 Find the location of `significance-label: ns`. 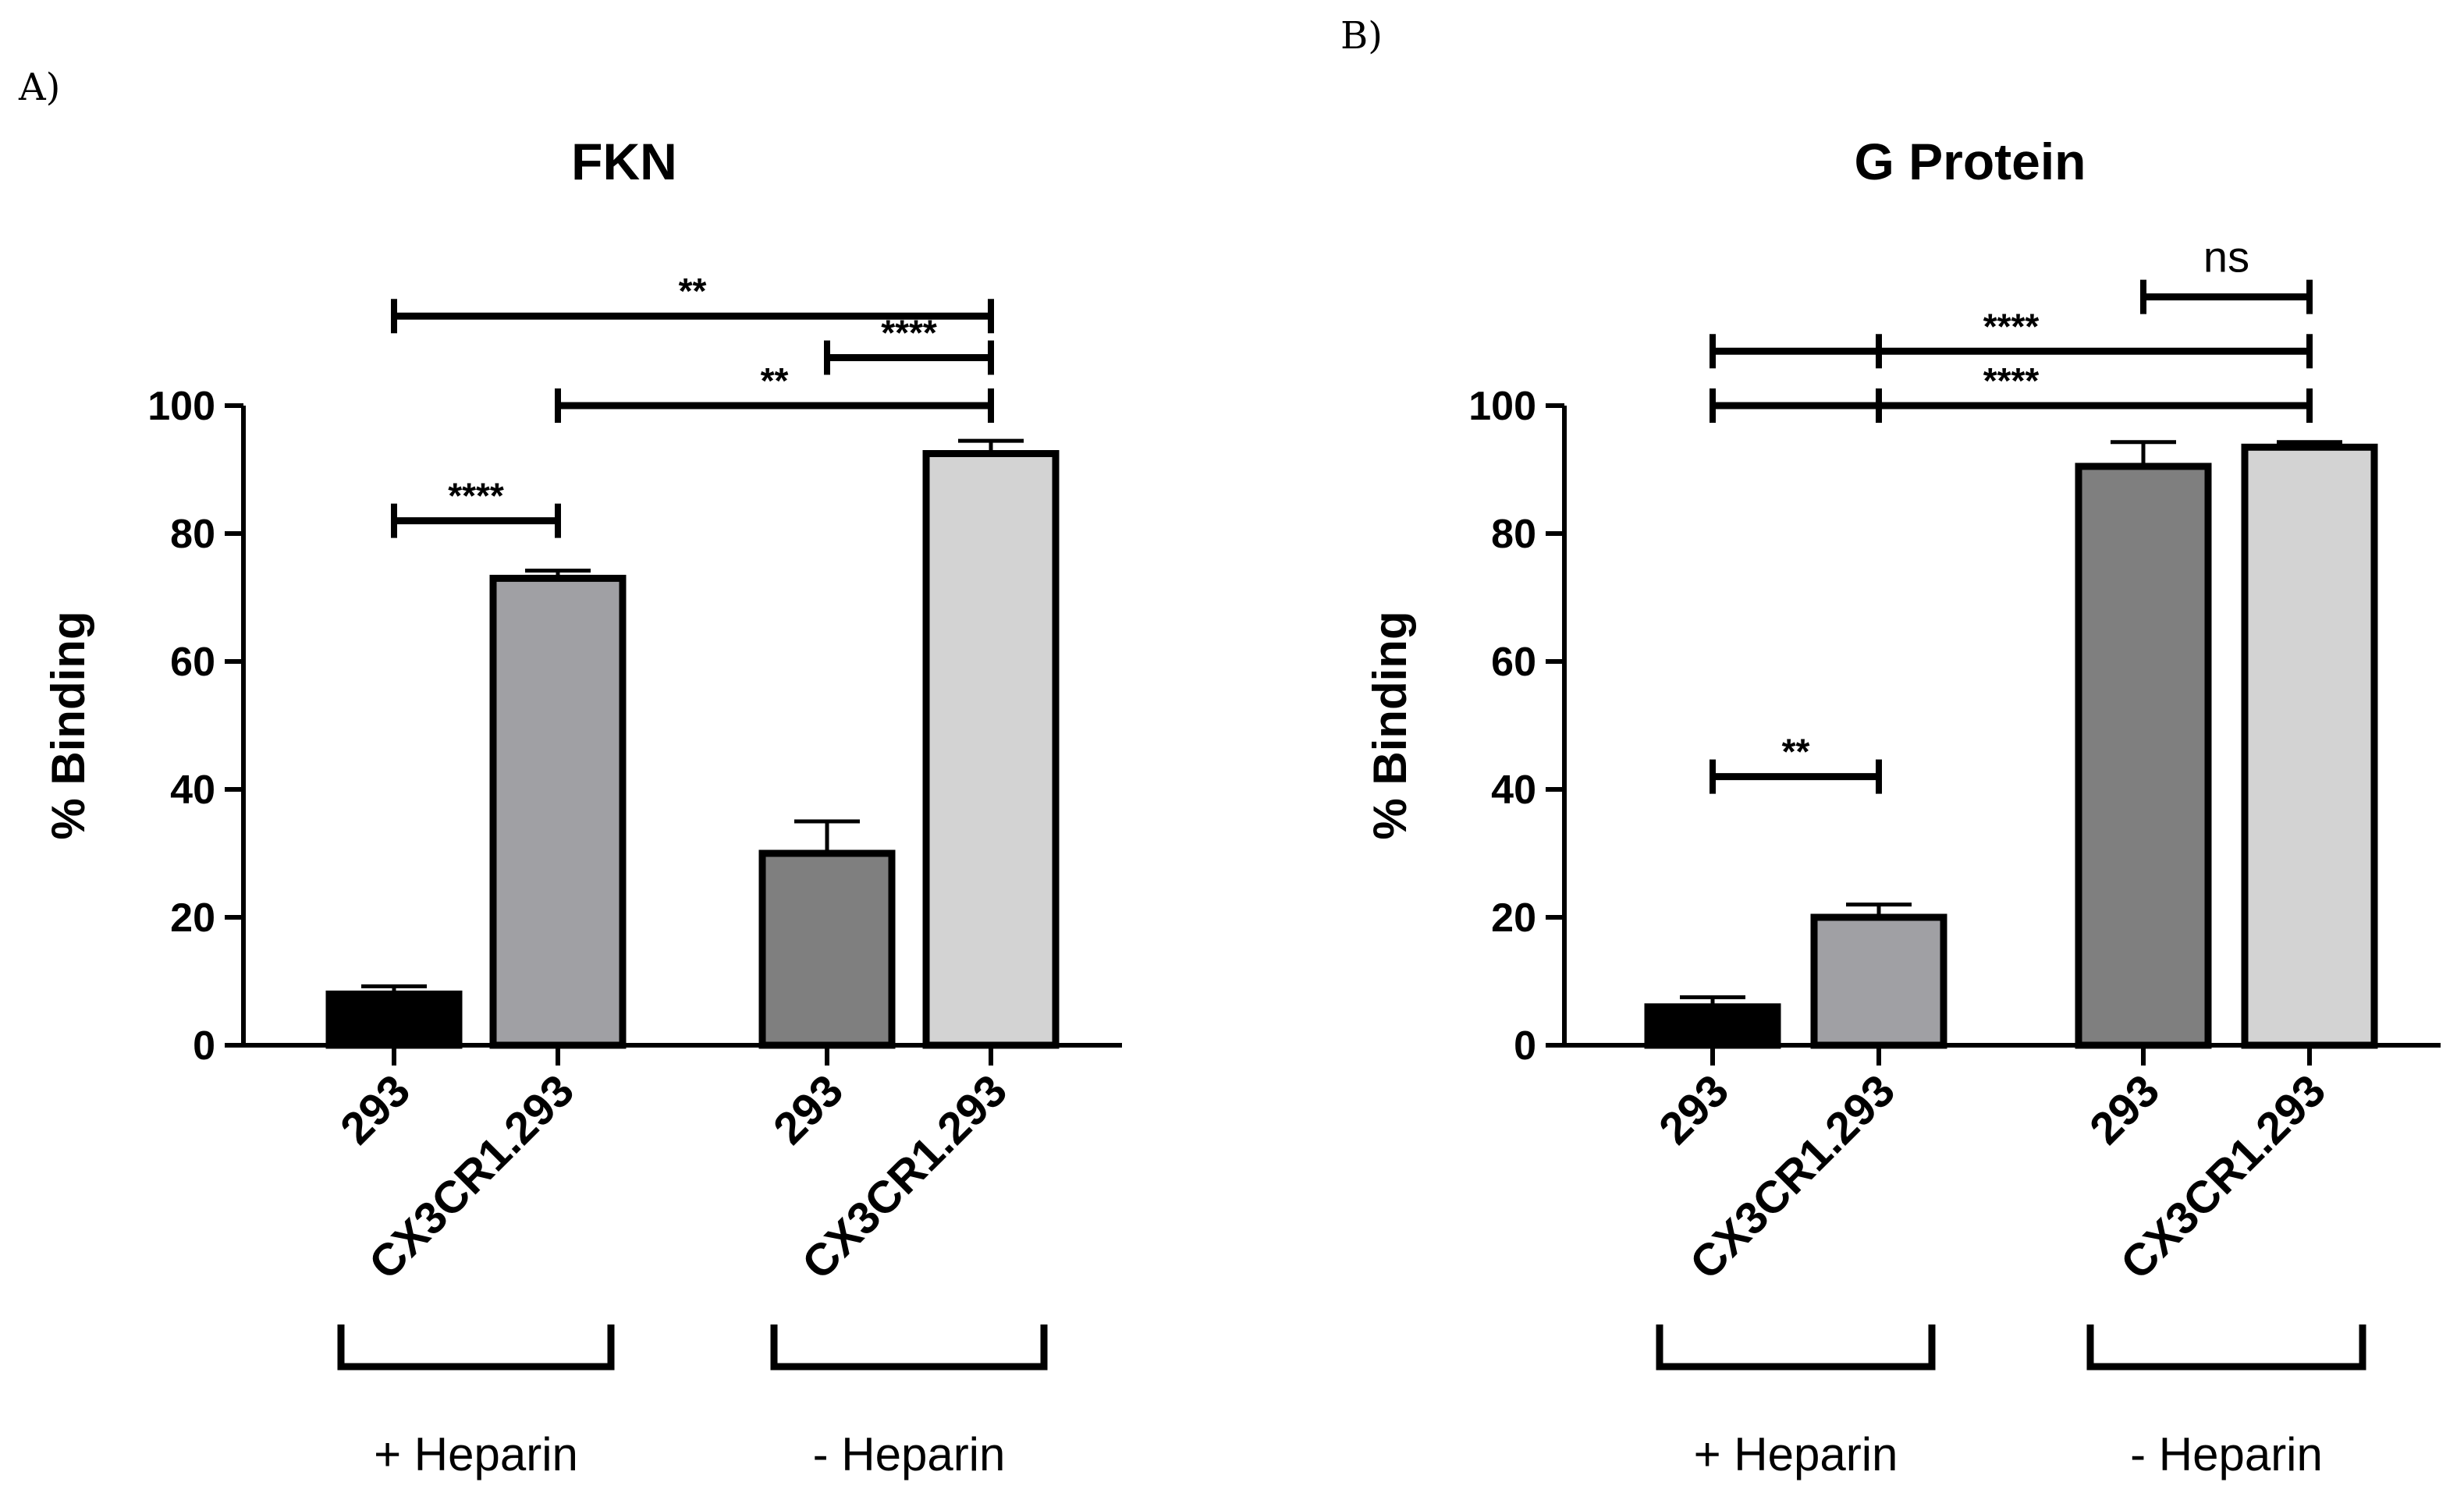

significance-label: ns is located at coordinates (2226, 257).